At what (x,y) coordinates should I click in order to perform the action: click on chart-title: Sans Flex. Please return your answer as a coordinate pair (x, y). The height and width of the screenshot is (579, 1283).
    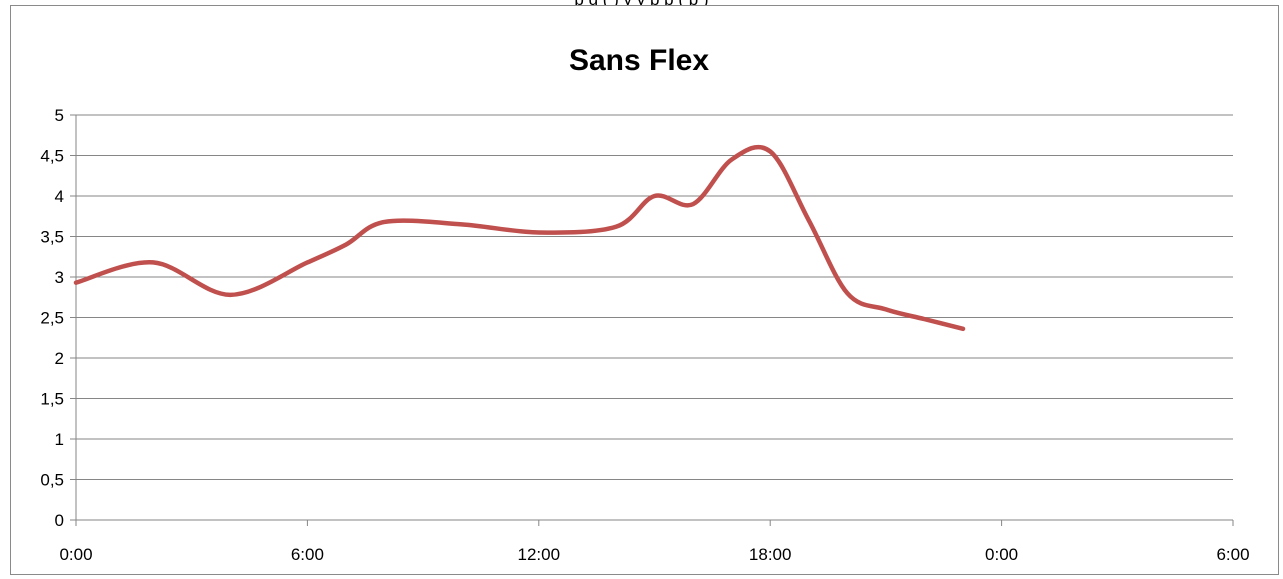
    Looking at the image, I should click on (639, 60).